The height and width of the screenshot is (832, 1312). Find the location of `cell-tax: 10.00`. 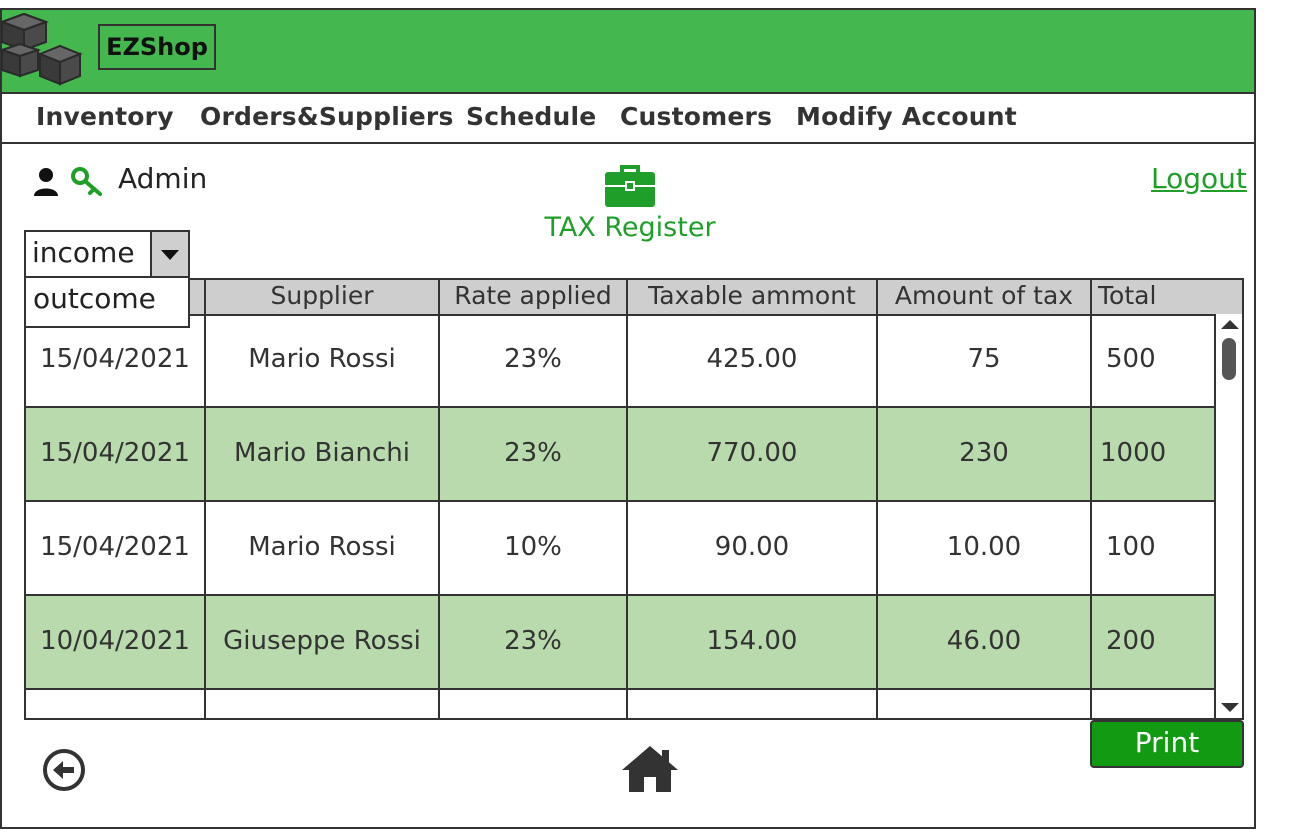

cell-tax: 10.00 is located at coordinates (983, 548).